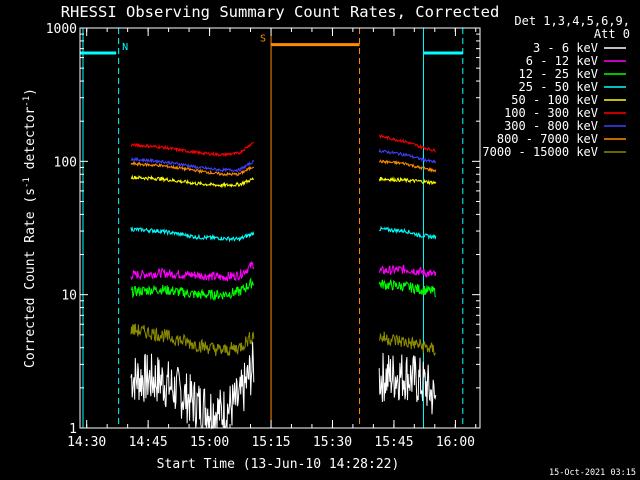 This screenshot has height=480, width=640. I want to click on legend-entry-label: 3 - 6 keV, so click(565, 48).